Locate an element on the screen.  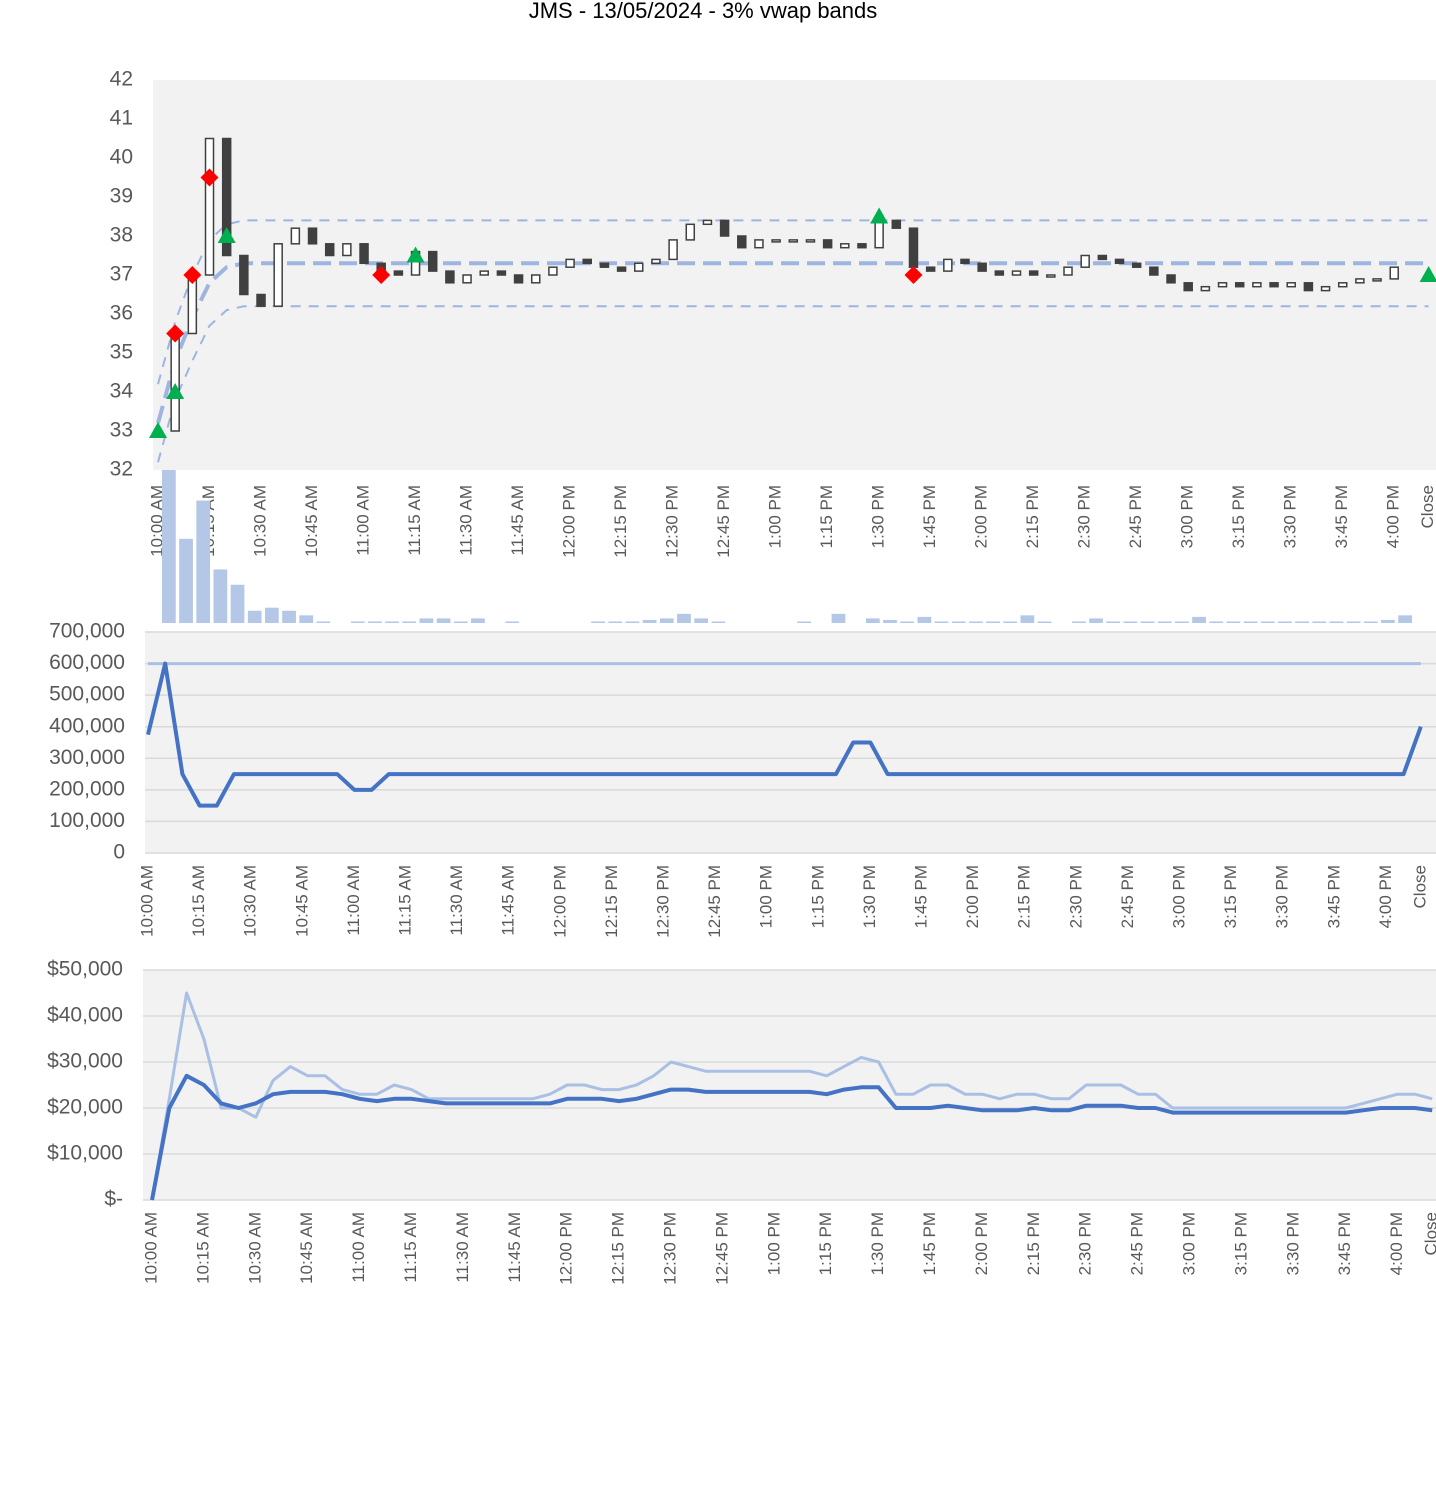
sell-marker is located at coordinates (192, 275).